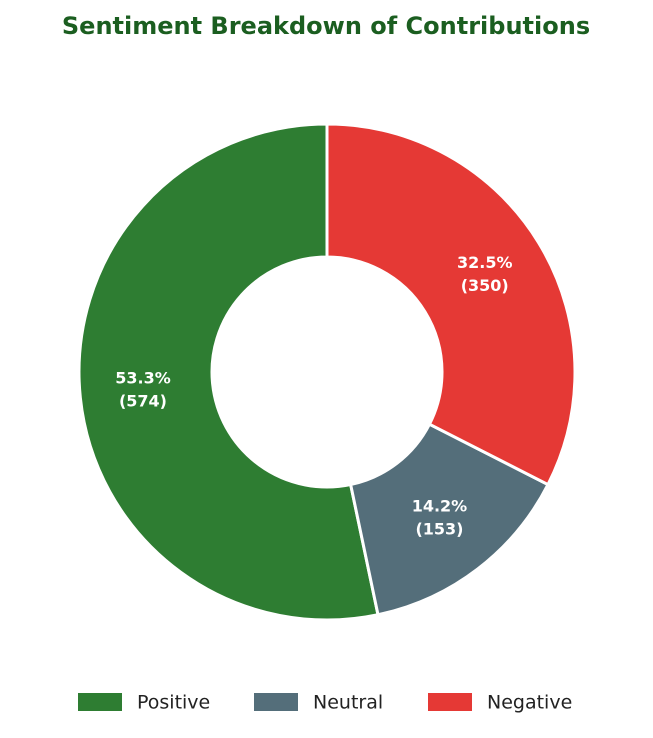  What do you see at coordinates (529, 703) in the screenshot?
I see `legend-label: Negative` at bounding box center [529, 703].